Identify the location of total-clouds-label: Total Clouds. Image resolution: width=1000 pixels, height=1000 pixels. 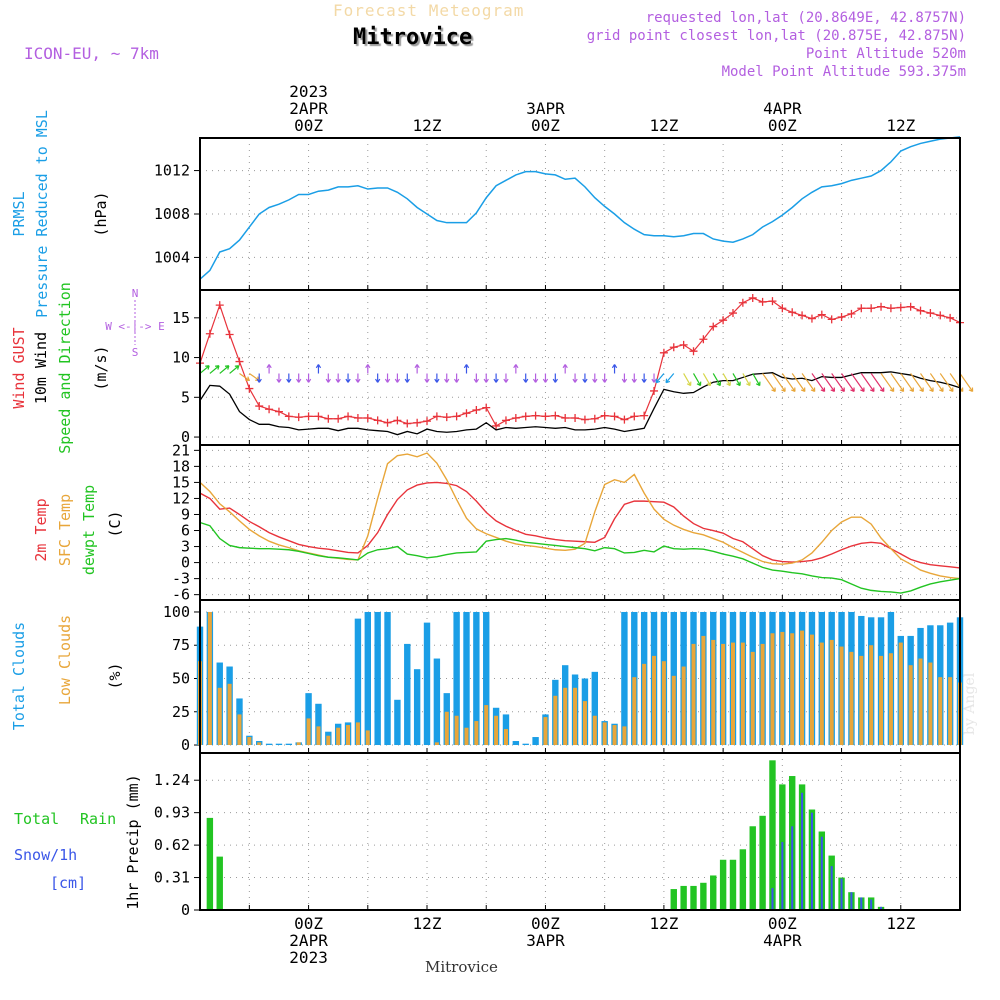
(19, 676).